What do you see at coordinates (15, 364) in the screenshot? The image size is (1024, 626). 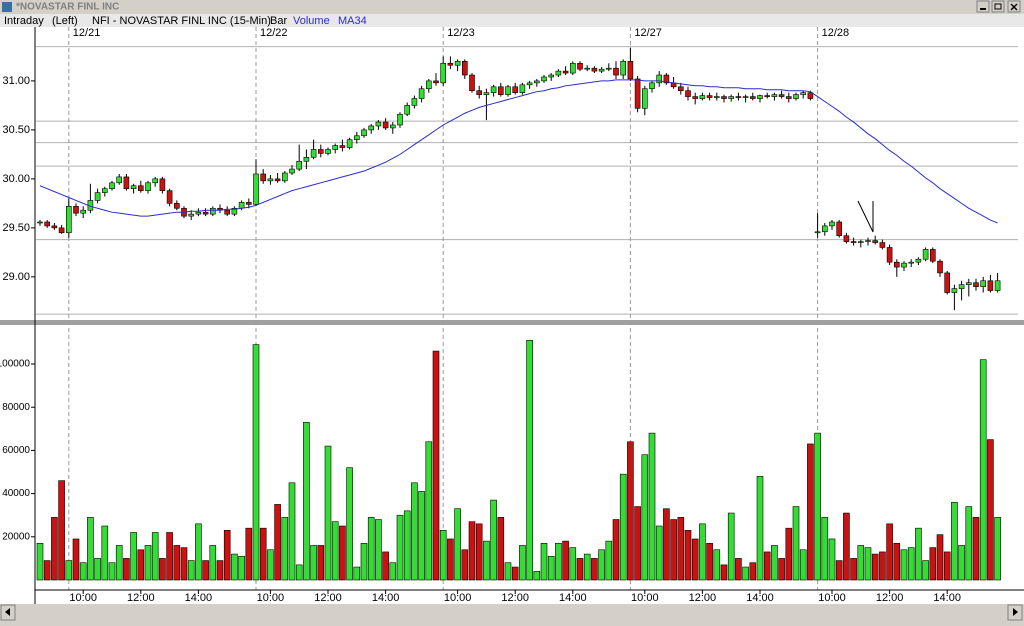 I see `y-tick-label: 100000` at bounding box center [15, 364].